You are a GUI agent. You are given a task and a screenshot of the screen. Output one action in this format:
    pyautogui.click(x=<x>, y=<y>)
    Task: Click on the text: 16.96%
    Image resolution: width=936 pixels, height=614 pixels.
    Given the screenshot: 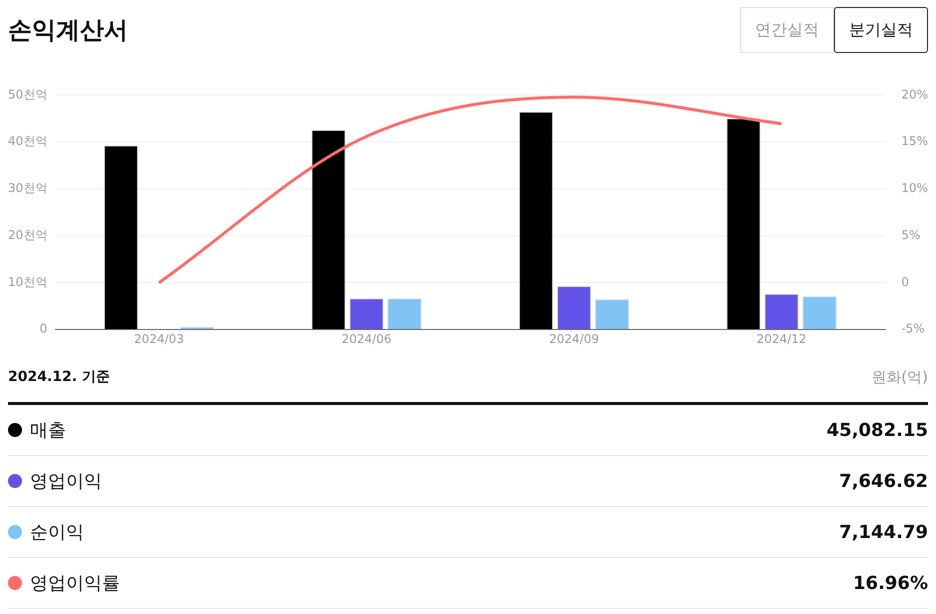 What is the action you would take?
    pyautogui.click(x=890, y=583)
    